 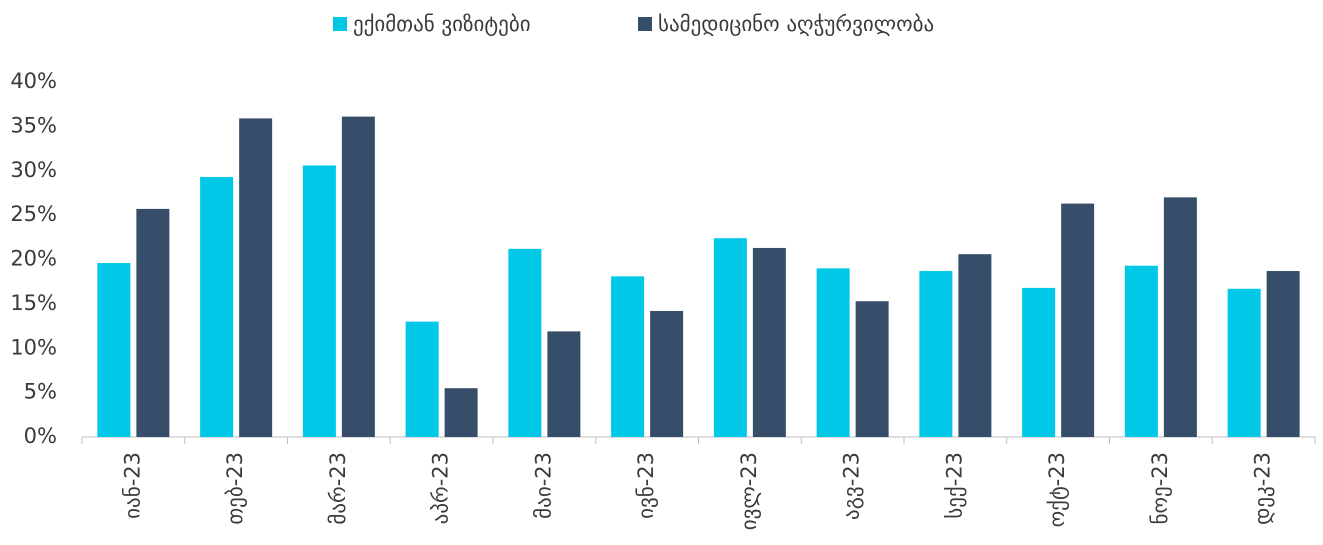 What do you see at coordinates (33, 303) in the screenshot?
I see `y-tick-label: 15%` at bounding box center [33, 303].